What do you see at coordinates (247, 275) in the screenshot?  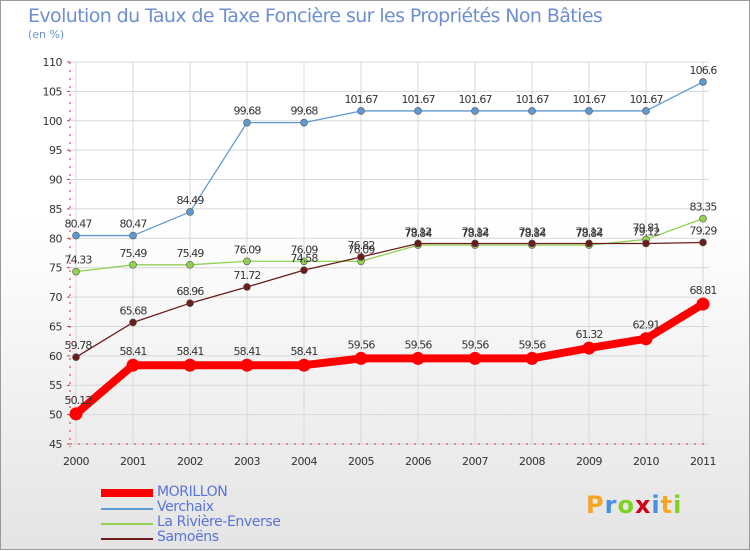 I see `data-label: 71.72` at bounding box center [247, 275].